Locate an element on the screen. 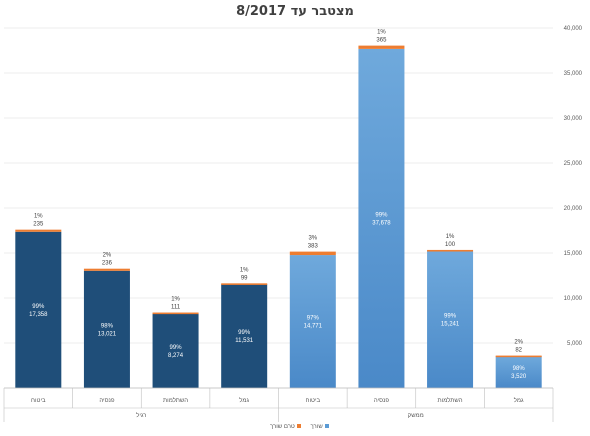  y-tick-label: 30,000 is located at coordinates (573, 119).